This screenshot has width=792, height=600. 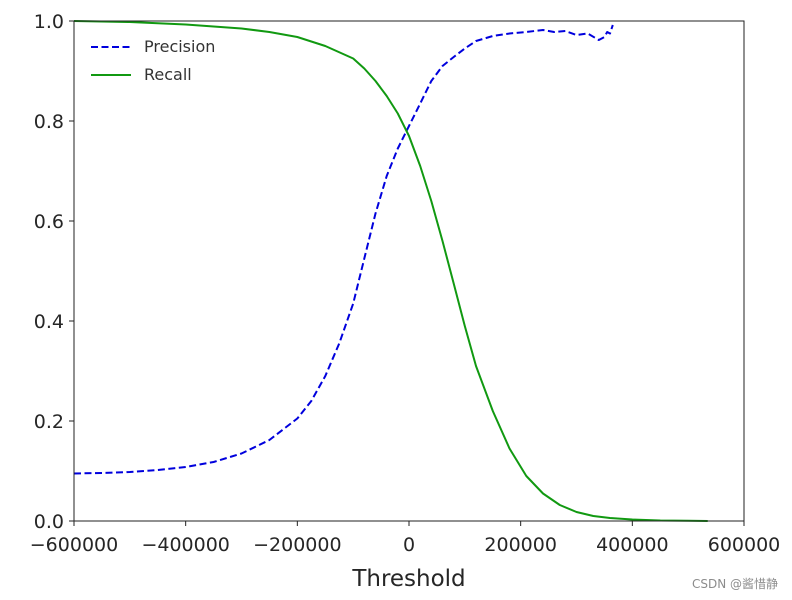 What do you see at coordinates (408, 579) in the screenshot?
I see `x-axis-label: Threshold` at bounding box center [408, 579].